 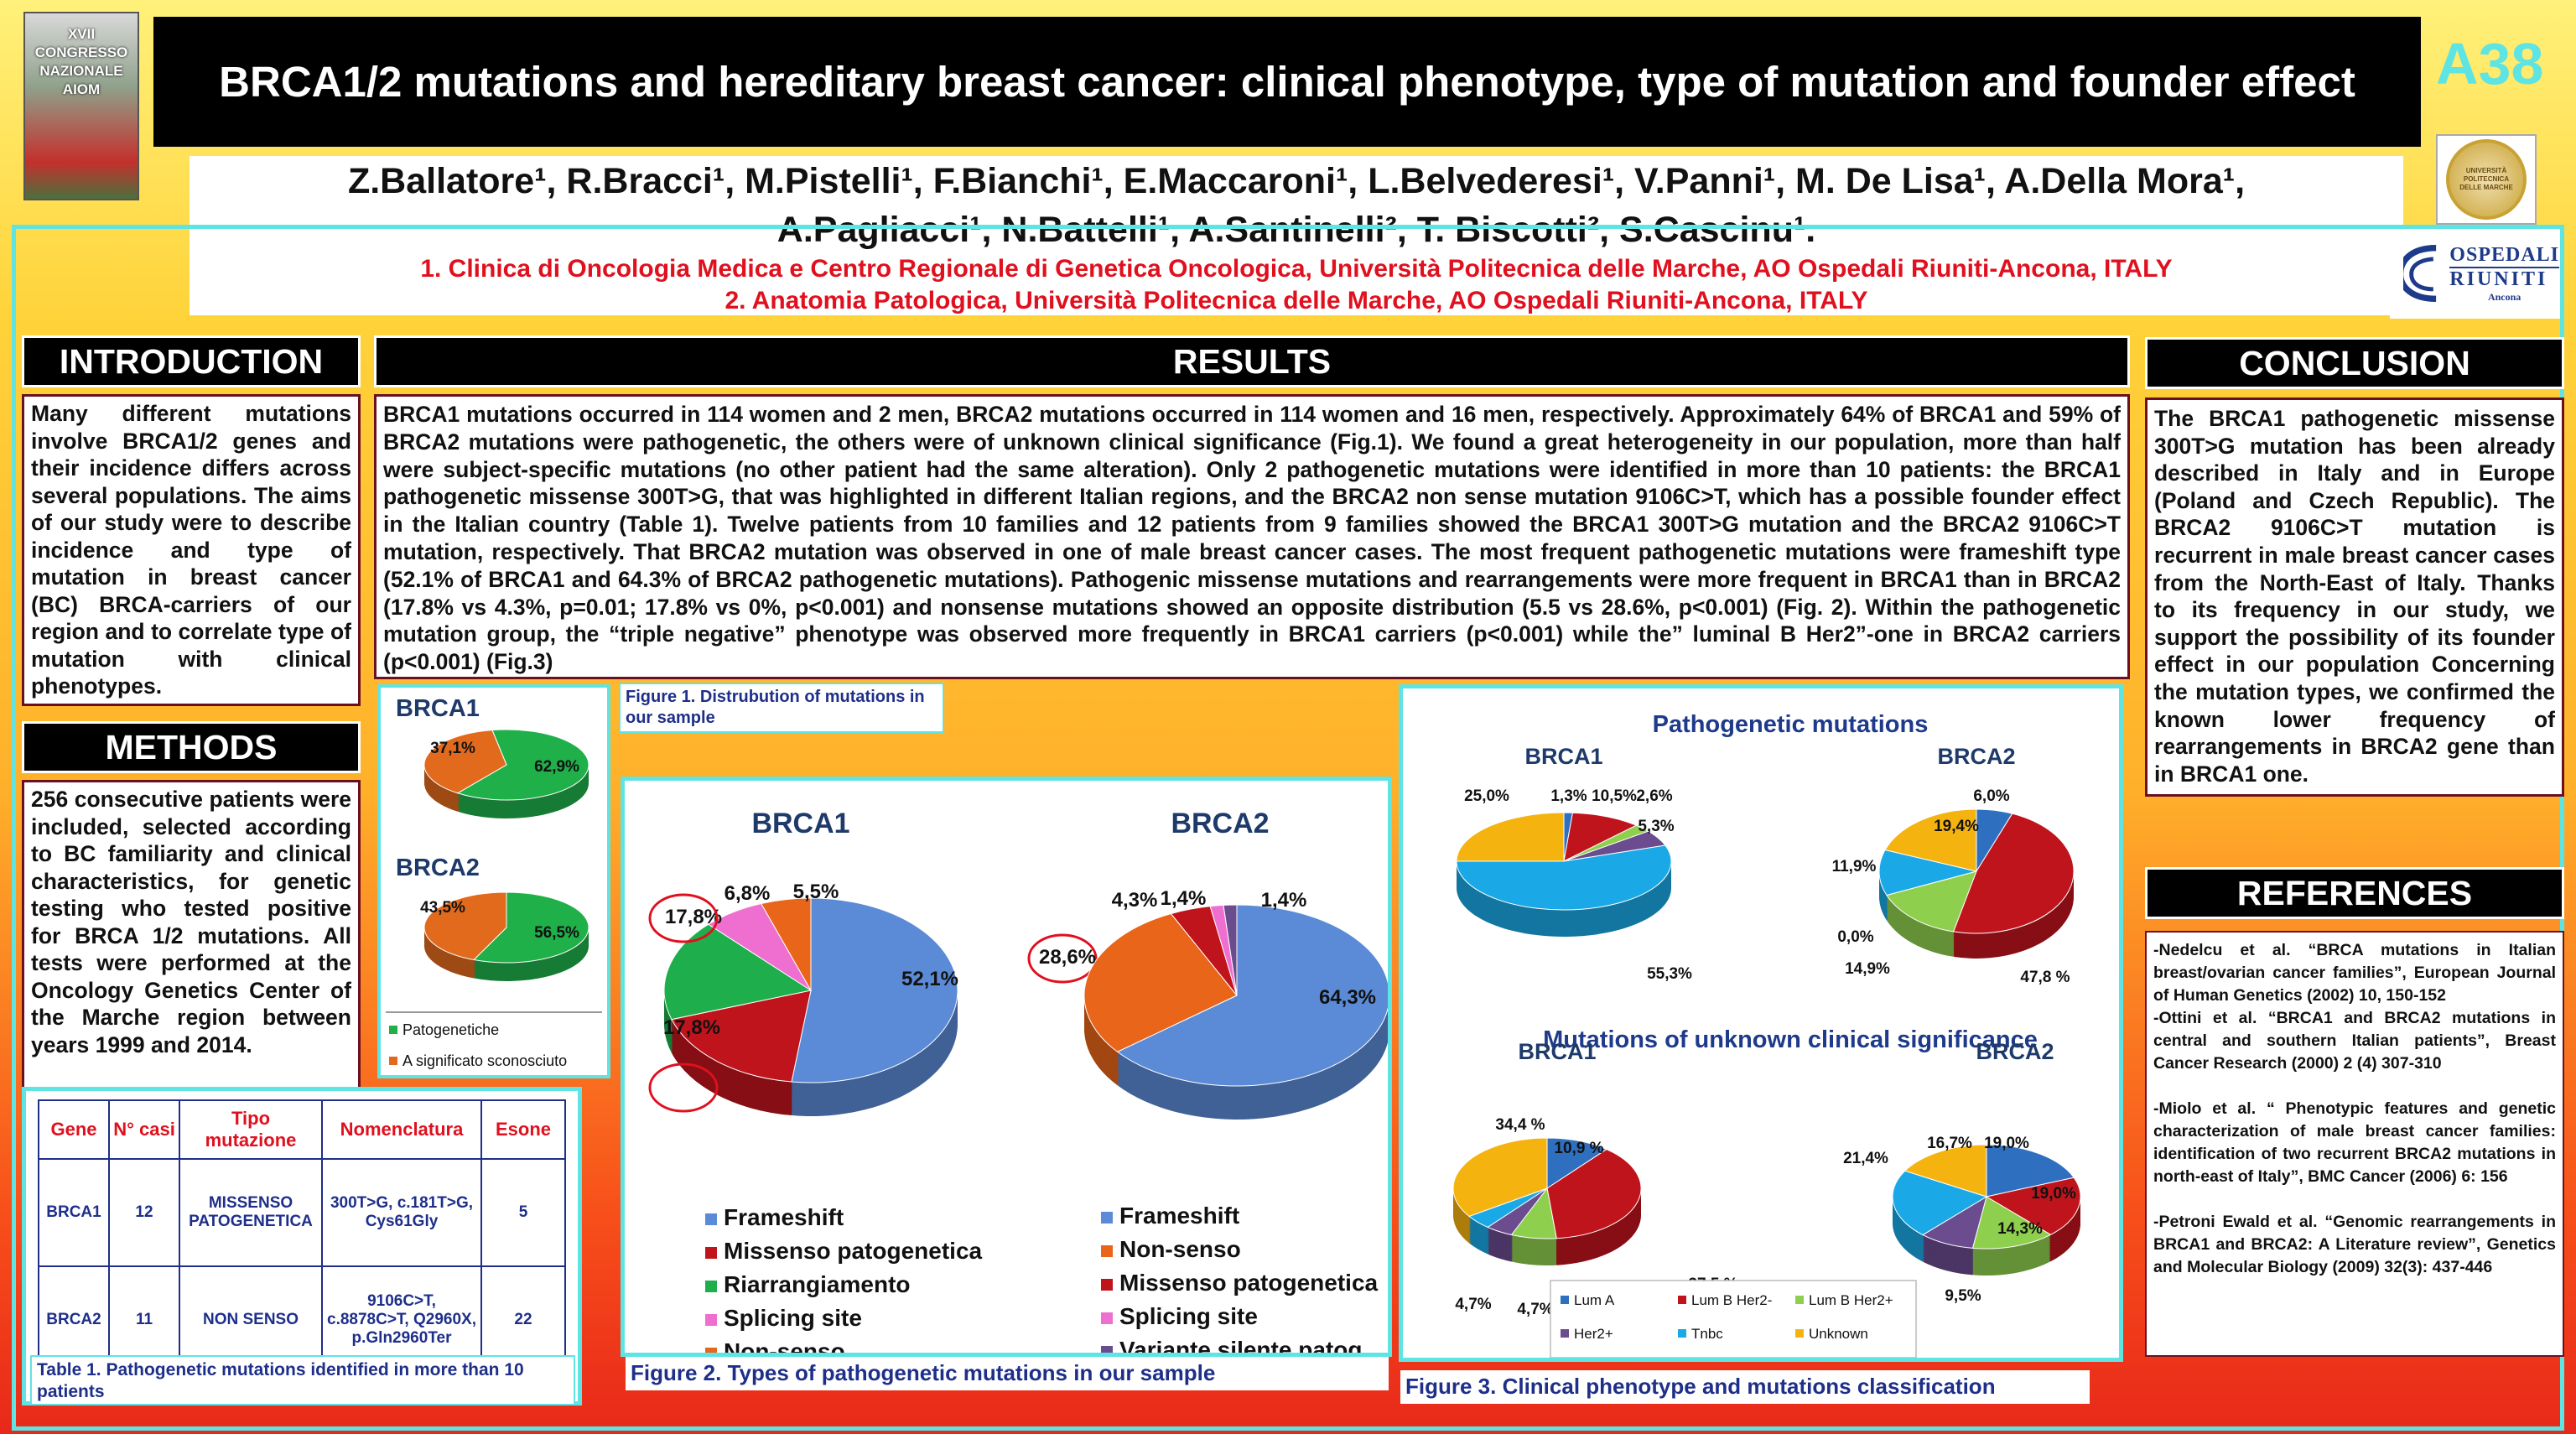 I want to click on fig2-title-1: BRCA1, so click(x=800, y=823).